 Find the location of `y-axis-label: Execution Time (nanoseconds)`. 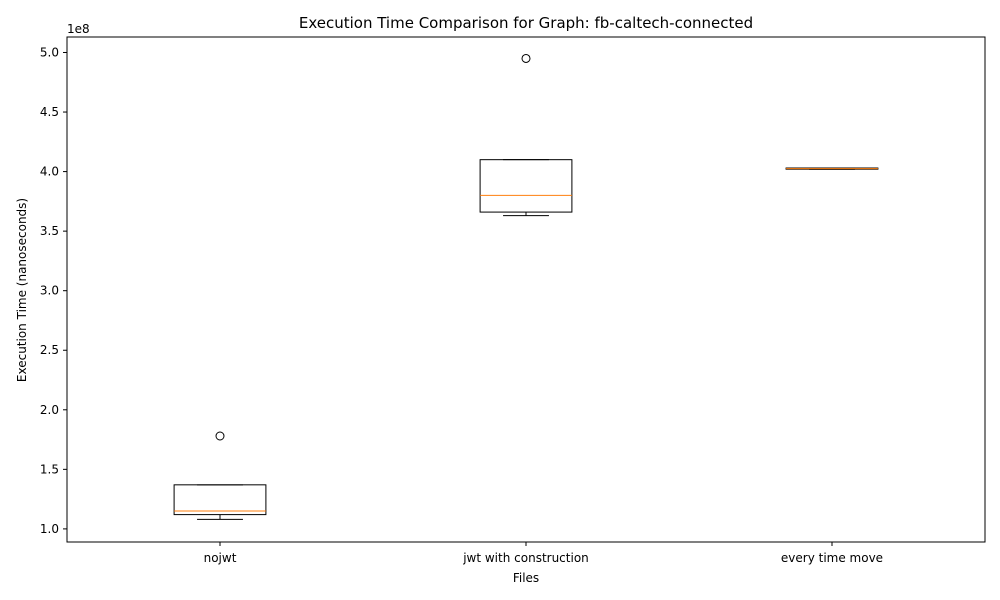

y-axis-label: Execution Time (nanoseconds) is located at coordinates (22, 290).